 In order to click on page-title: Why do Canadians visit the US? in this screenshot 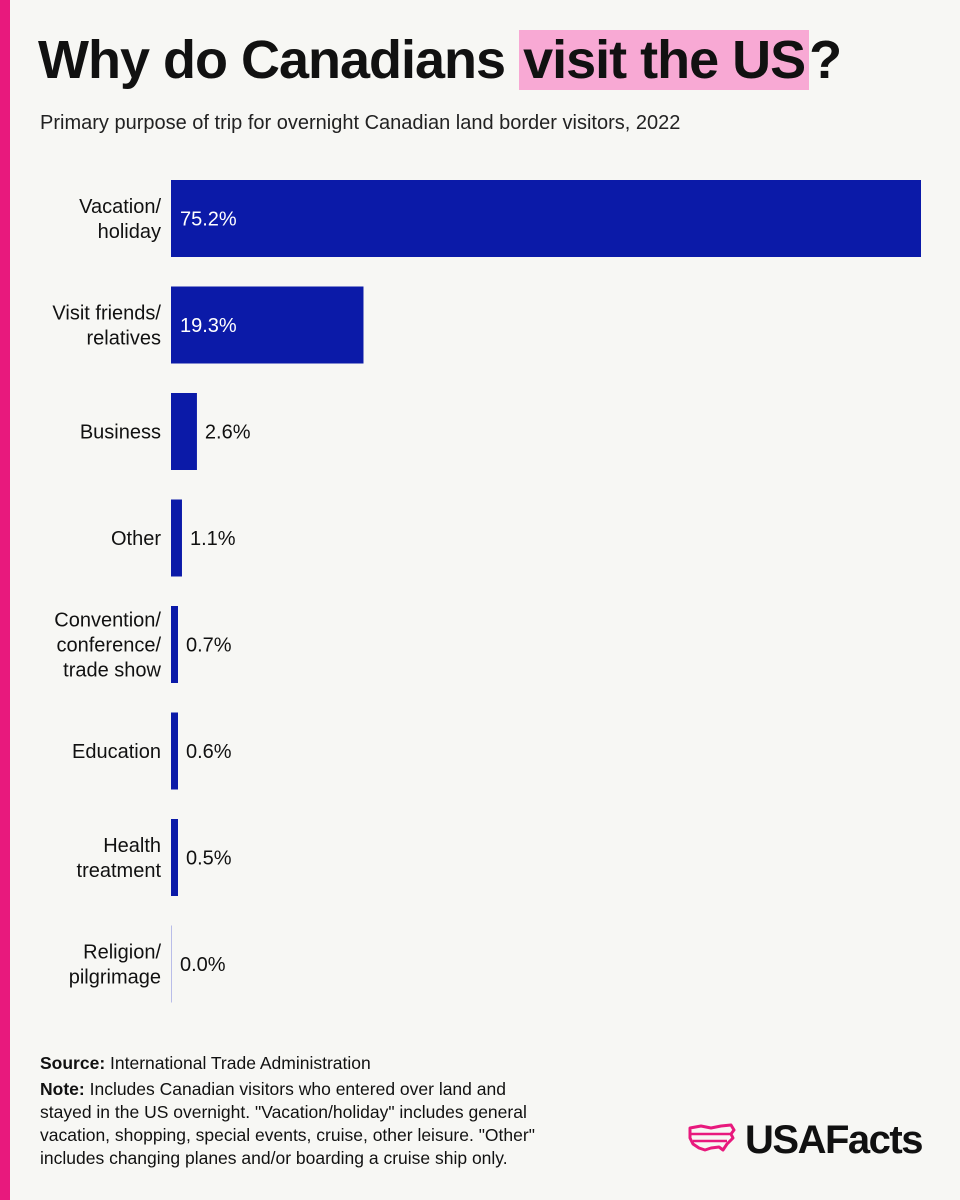, I will do `click(440, 60)`.